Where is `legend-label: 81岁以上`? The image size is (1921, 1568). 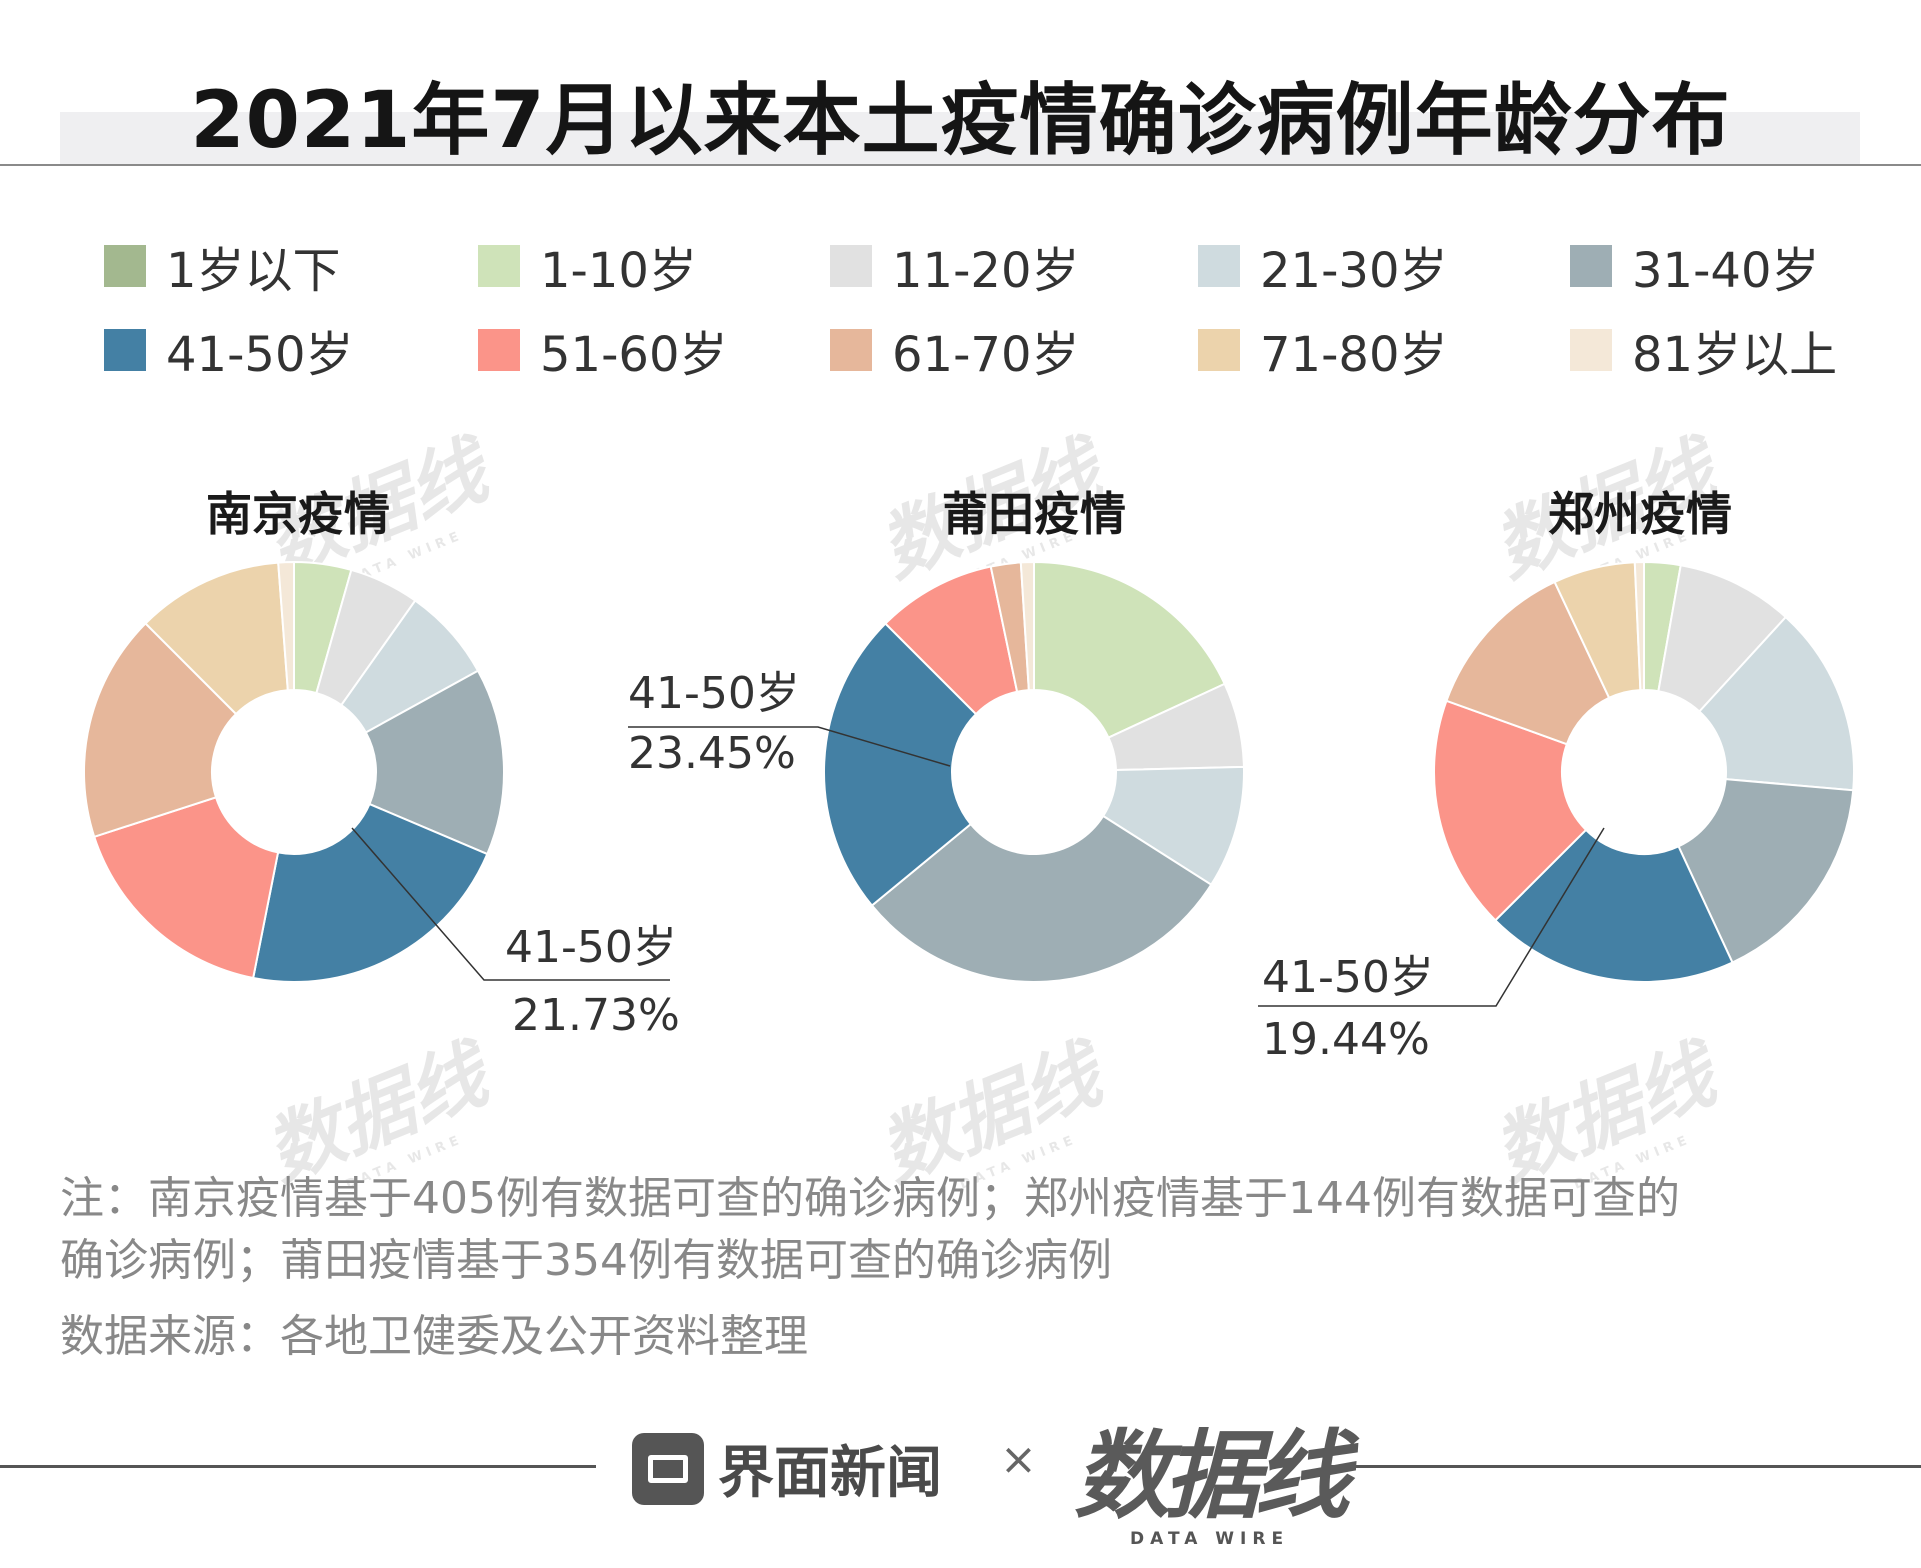 legend-label: 81岁以上 is located at coordinates (1735, 355).